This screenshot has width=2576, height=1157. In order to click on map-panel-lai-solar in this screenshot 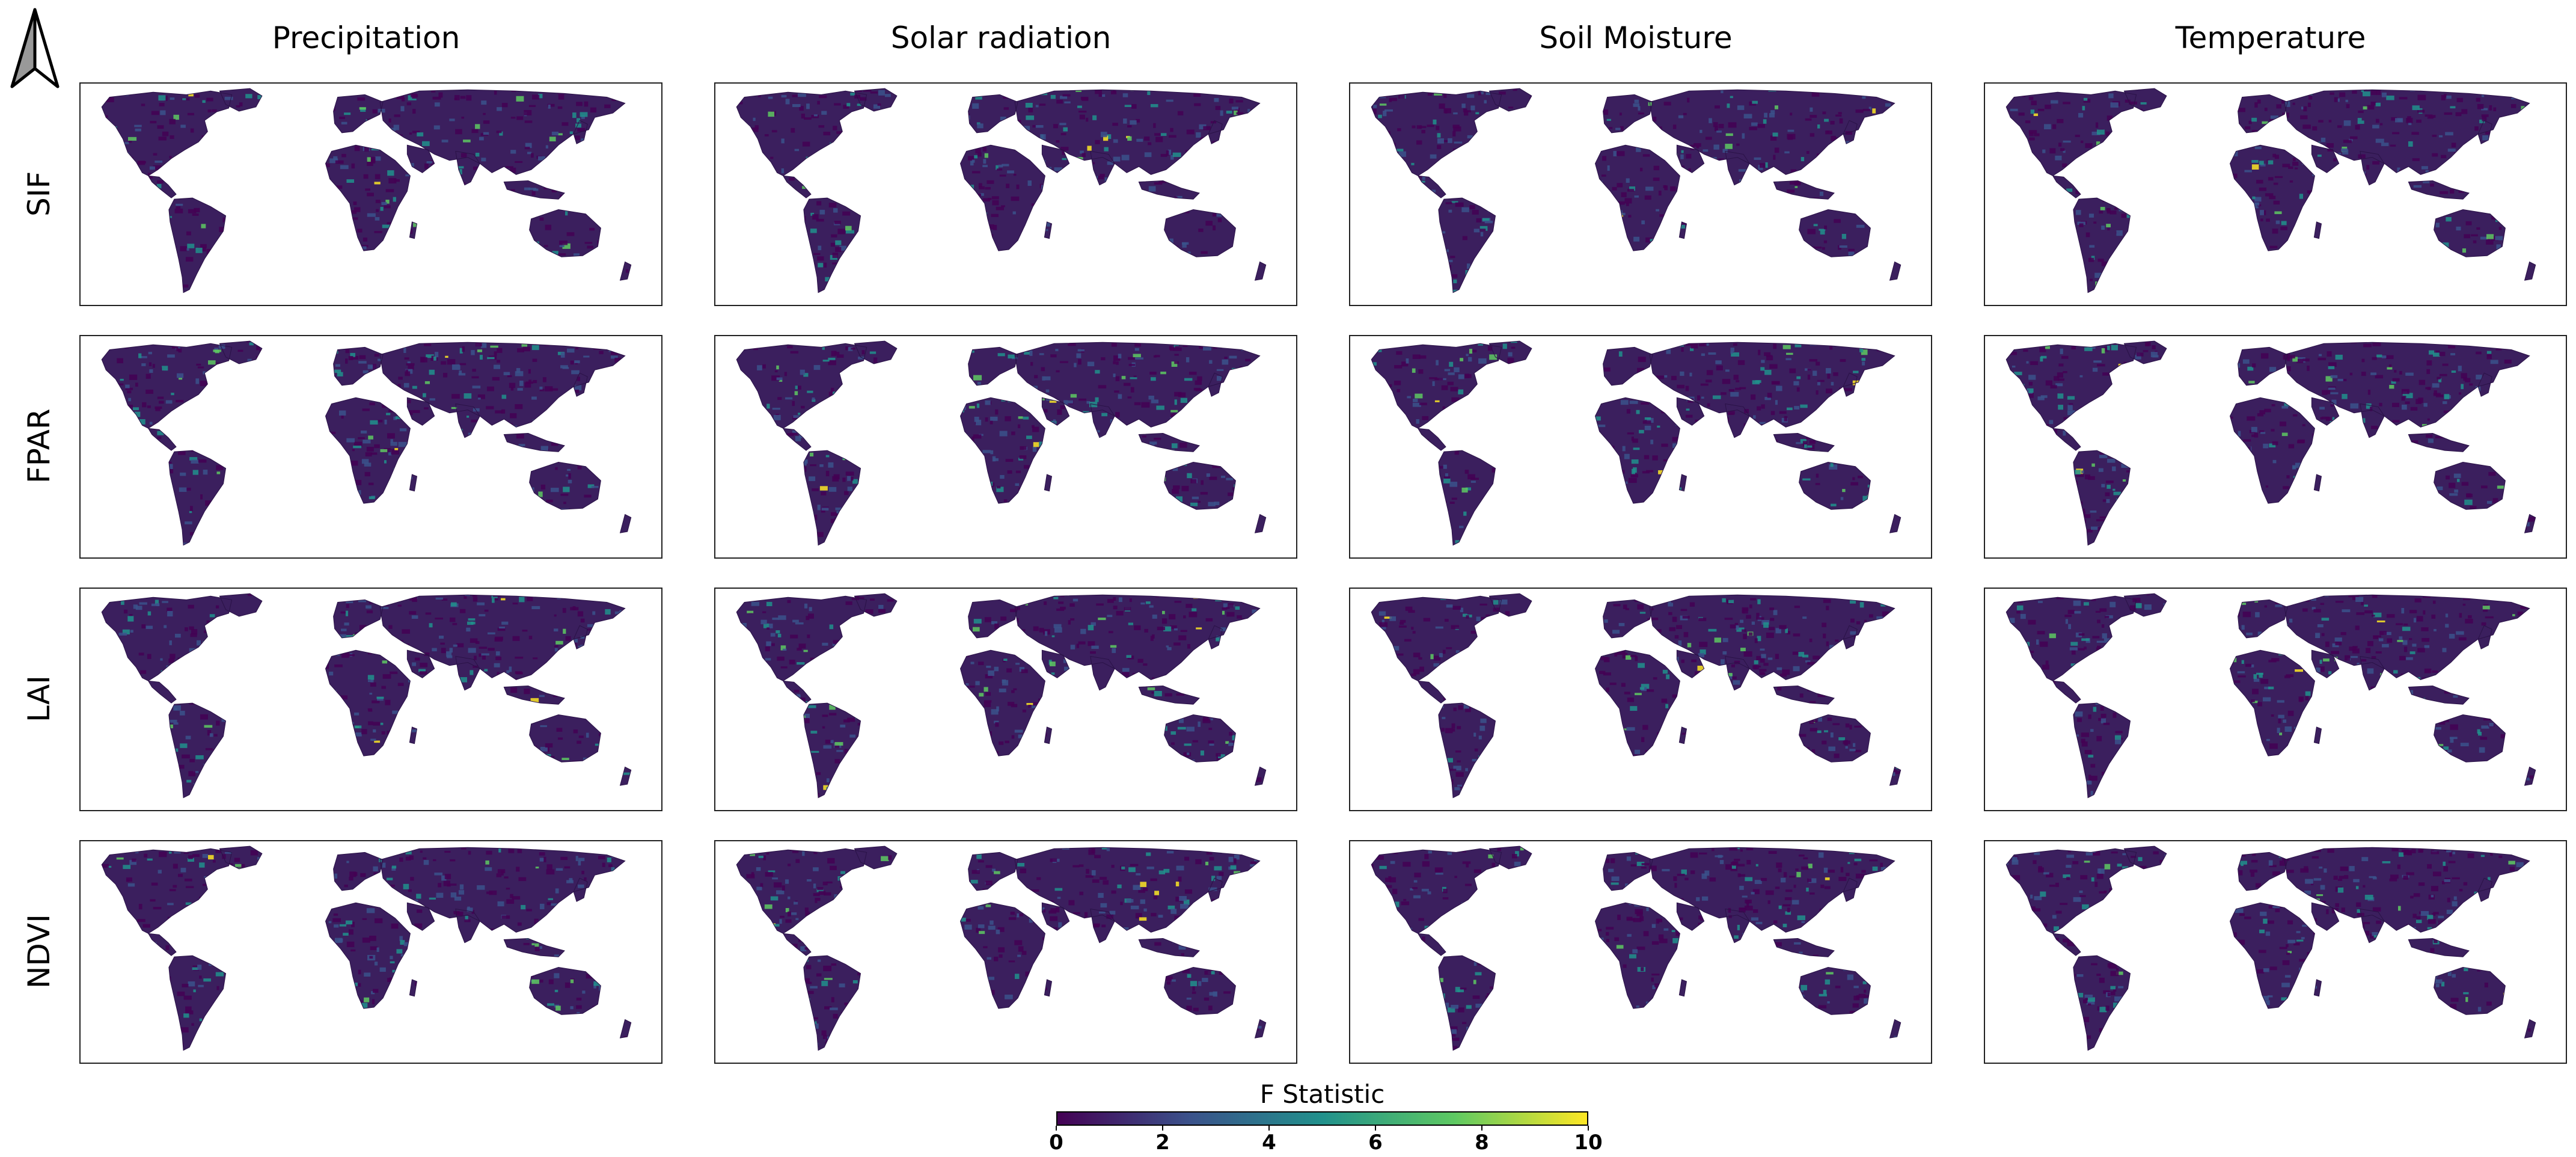, I will do `click(1005, 699)`.